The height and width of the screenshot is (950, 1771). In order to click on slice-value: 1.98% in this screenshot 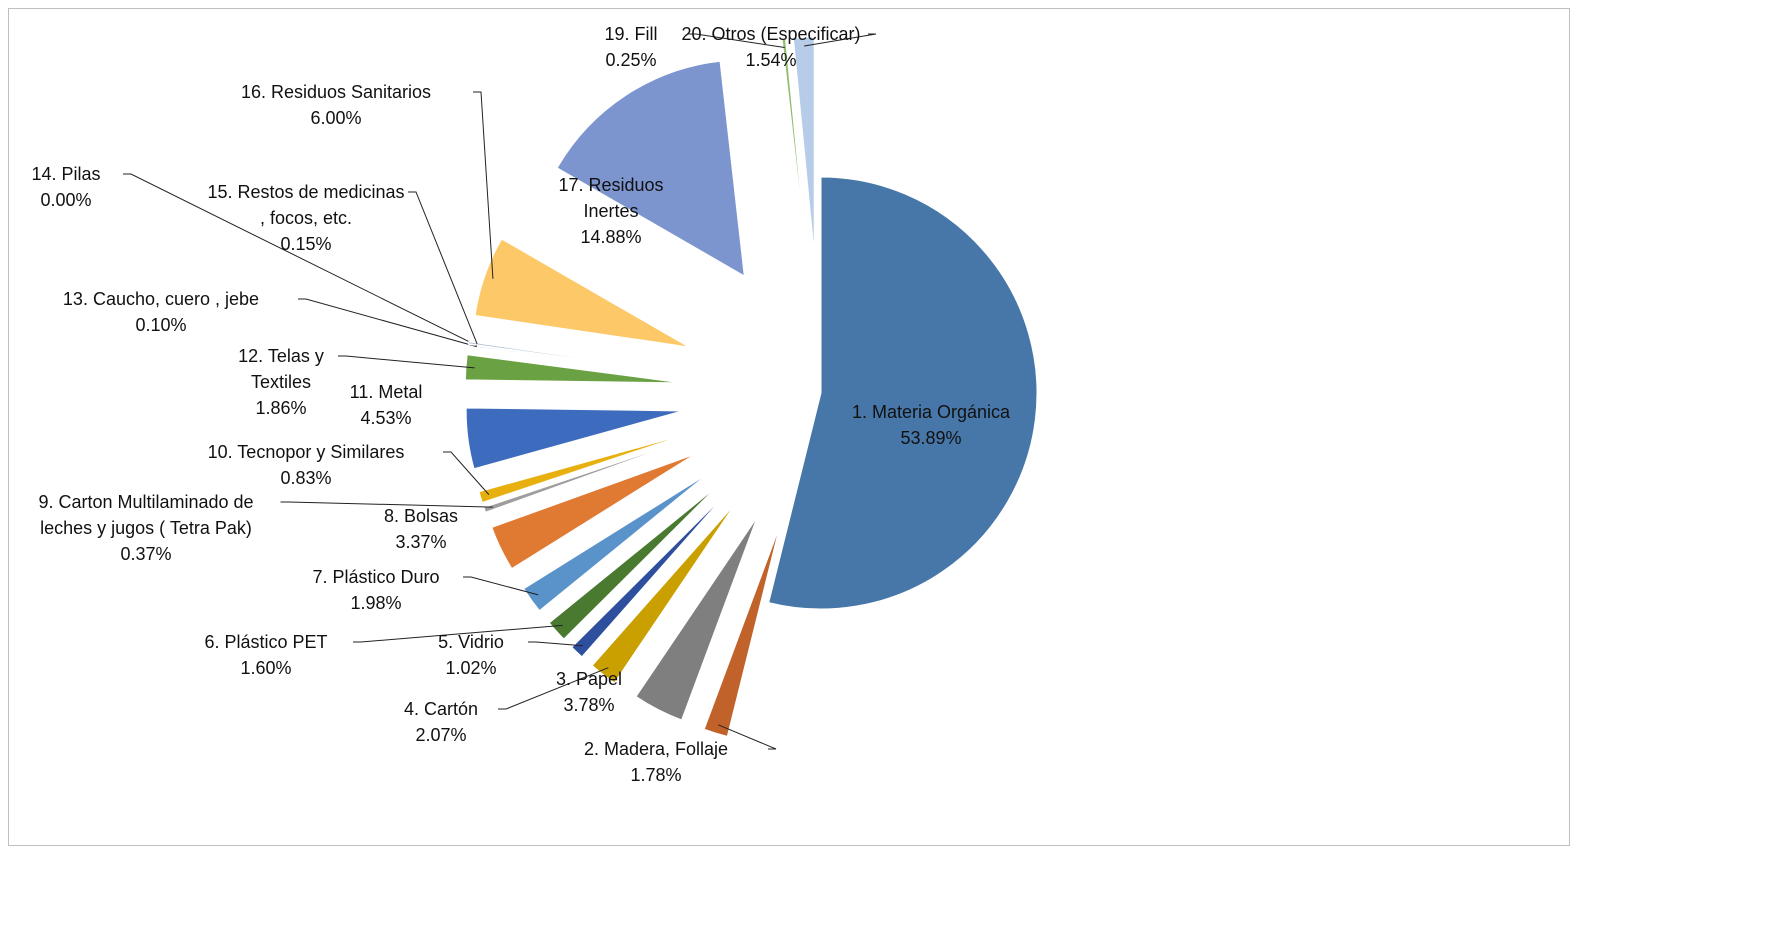, I will do `click(376, 603)`.